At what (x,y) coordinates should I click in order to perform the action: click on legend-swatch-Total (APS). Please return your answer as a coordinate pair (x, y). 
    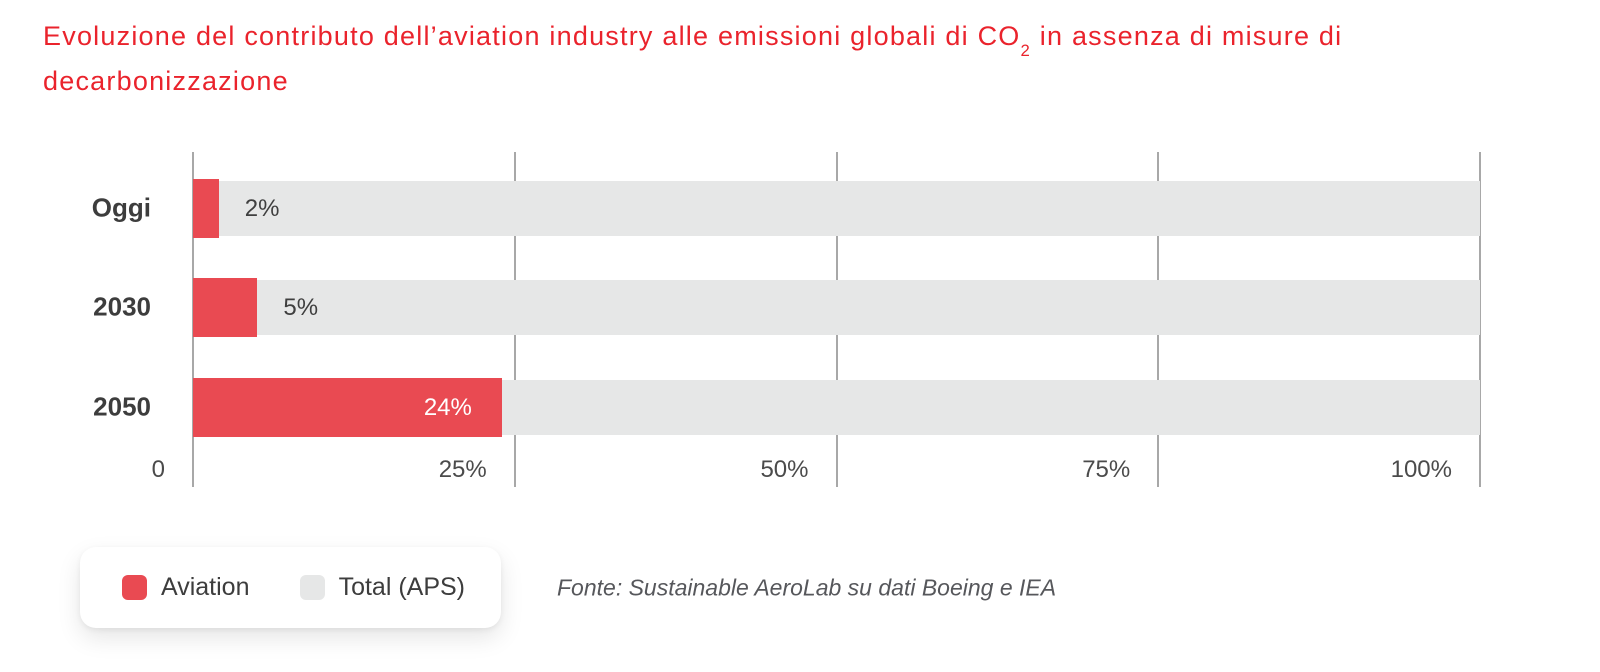
    Looking at the image, I should click on (312, 587).